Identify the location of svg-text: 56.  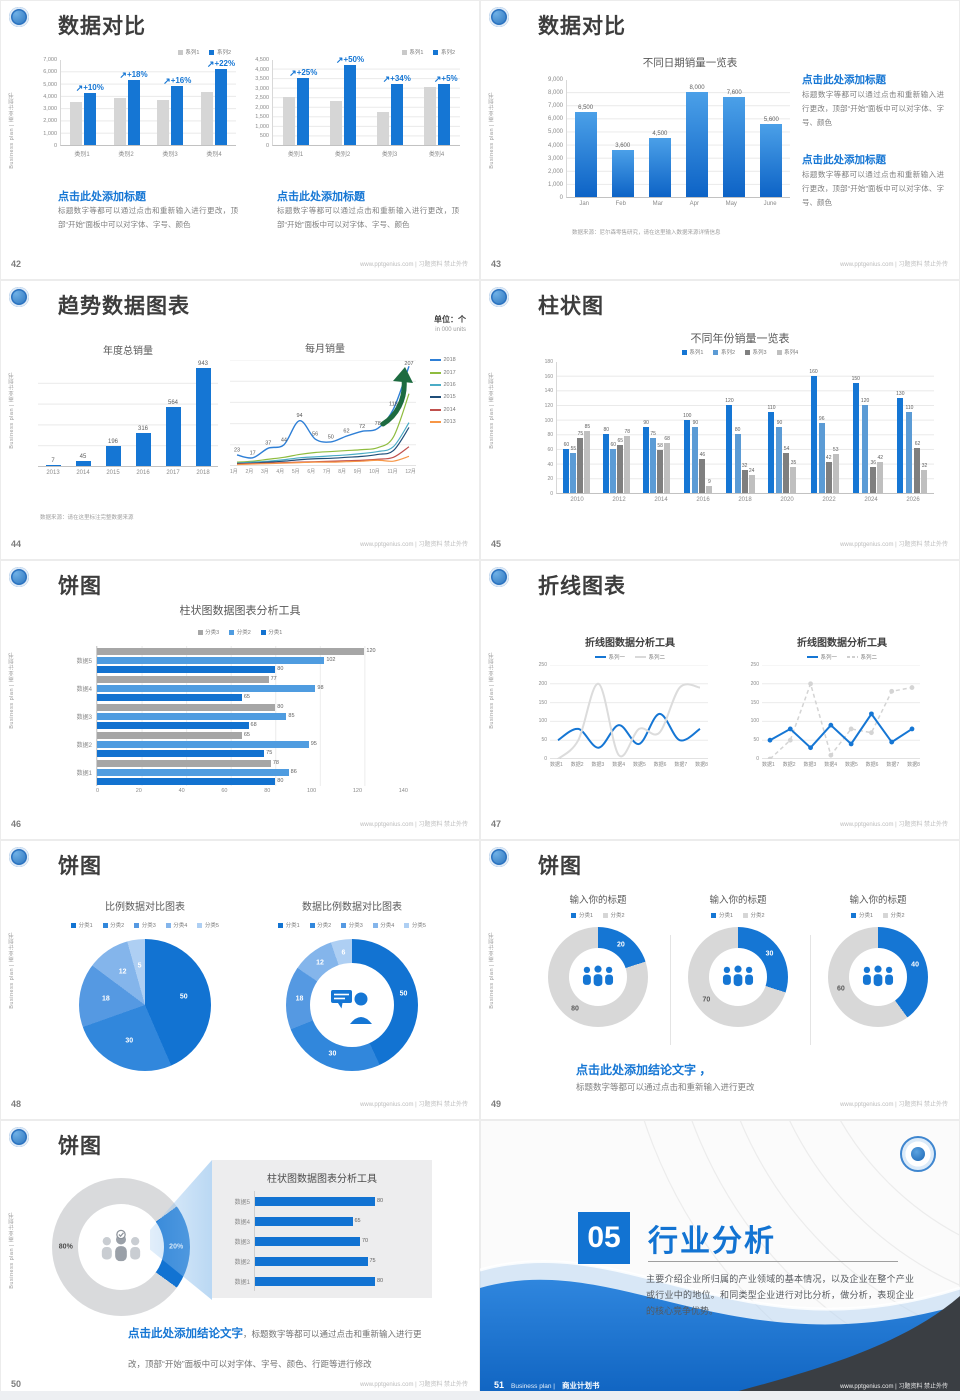
(315, 435).